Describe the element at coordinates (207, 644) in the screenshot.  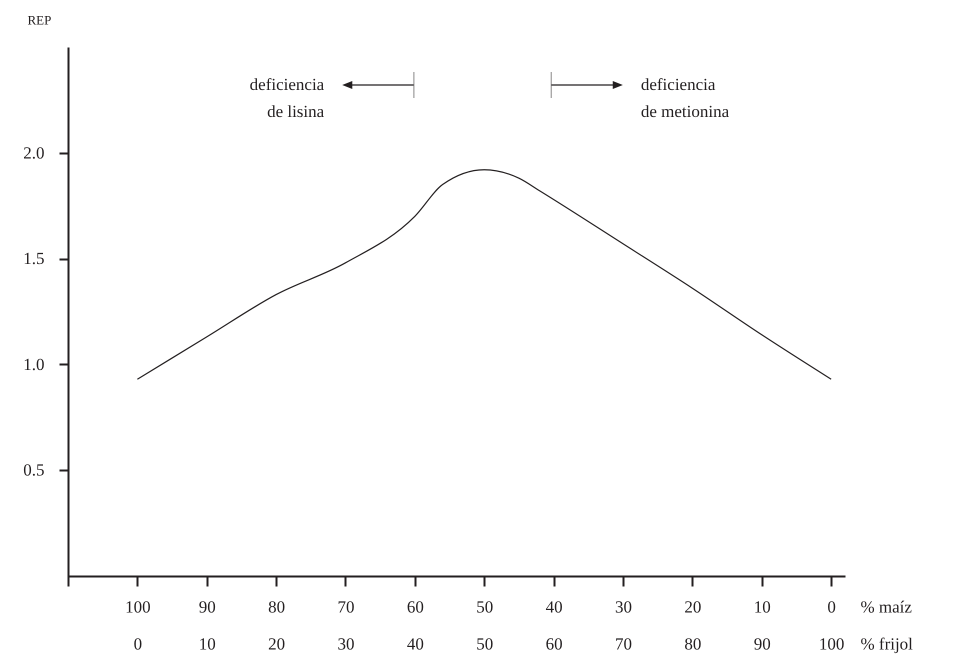
I see `x-tick-label: 10` at that location.